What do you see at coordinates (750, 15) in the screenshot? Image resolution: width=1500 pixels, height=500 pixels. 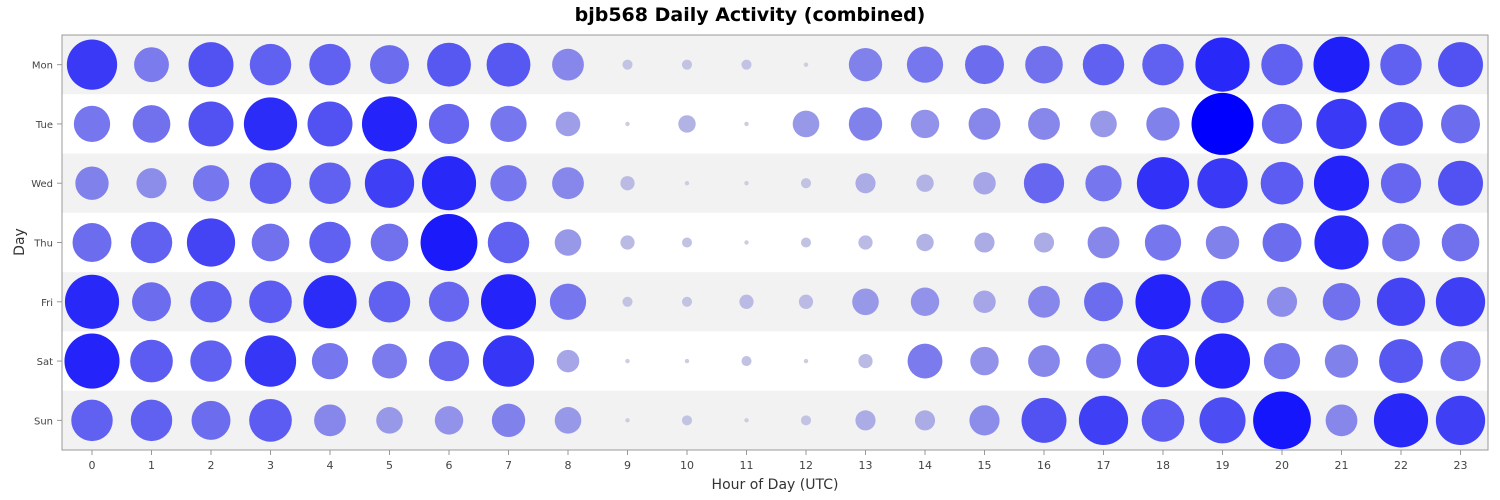 I see `chart-title: bjb568 Daily Activity (combined)` at bounding box center [750, 15].